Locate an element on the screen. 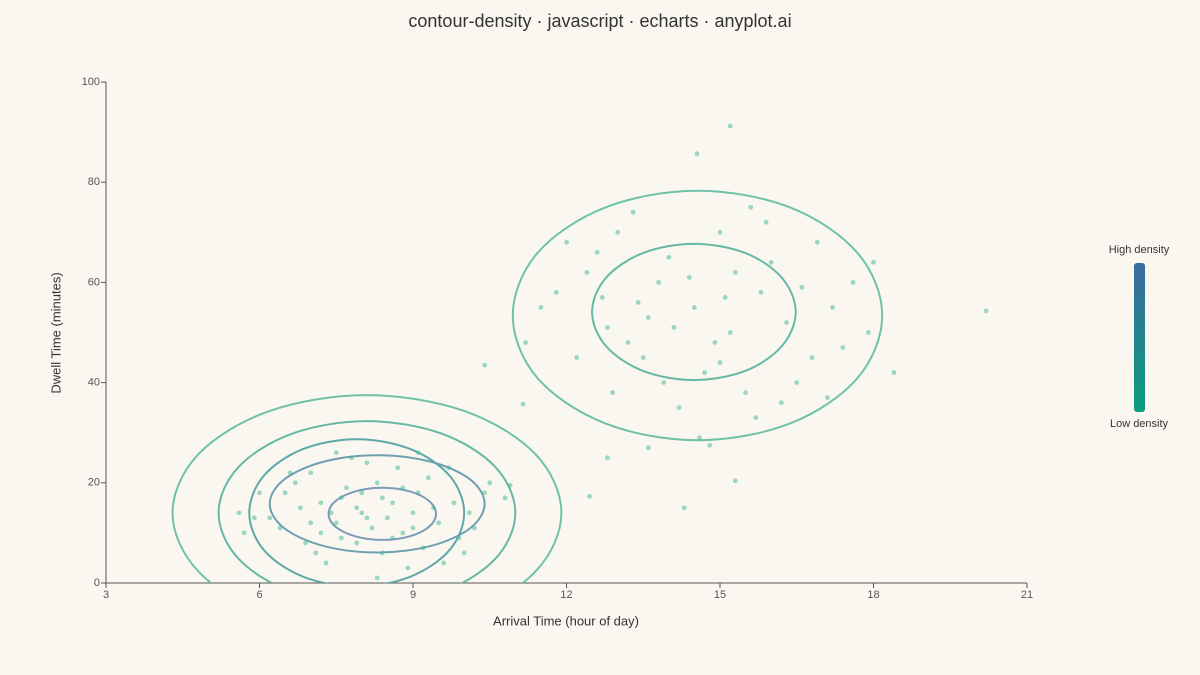 The height and width of the screenshot is (675, 1200). density-colorbar is located at coordinates (1139, 337).